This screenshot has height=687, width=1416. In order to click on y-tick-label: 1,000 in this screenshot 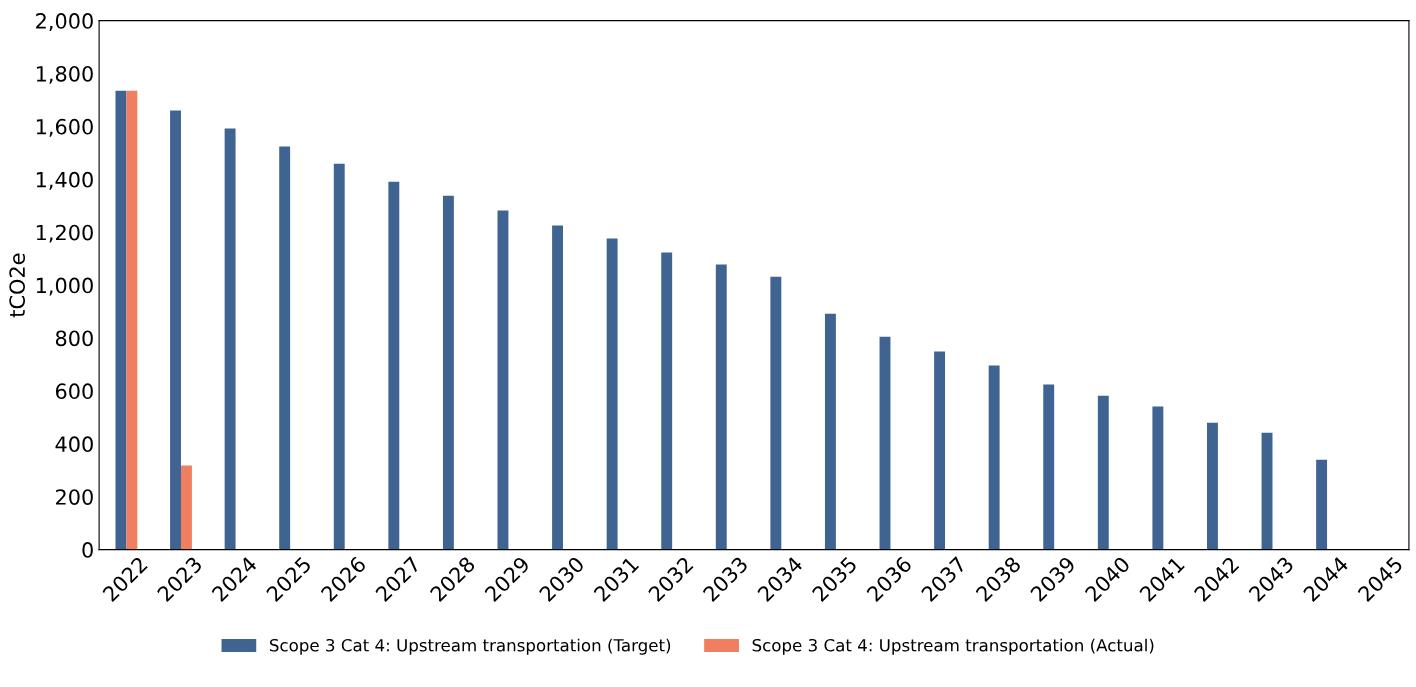, I will do `click(64, 286)`.